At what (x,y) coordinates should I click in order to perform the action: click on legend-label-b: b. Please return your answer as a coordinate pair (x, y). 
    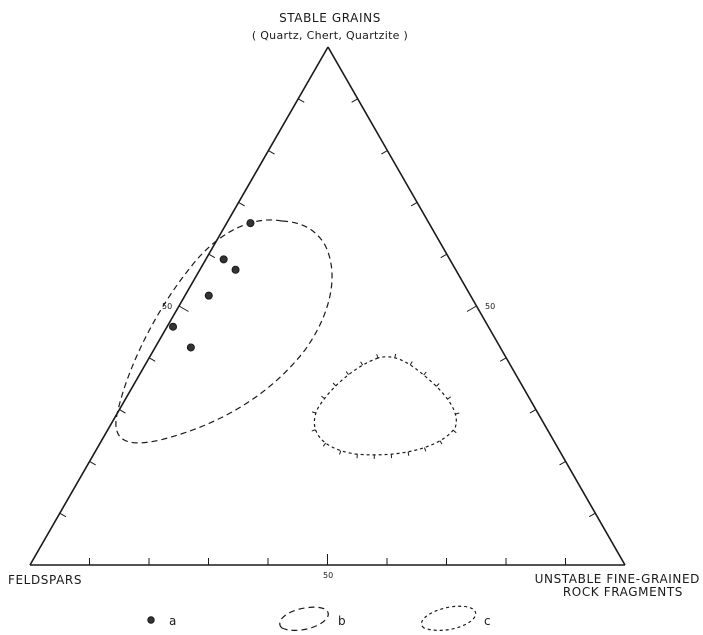
    Looking at the image, I should click on (342, 621).